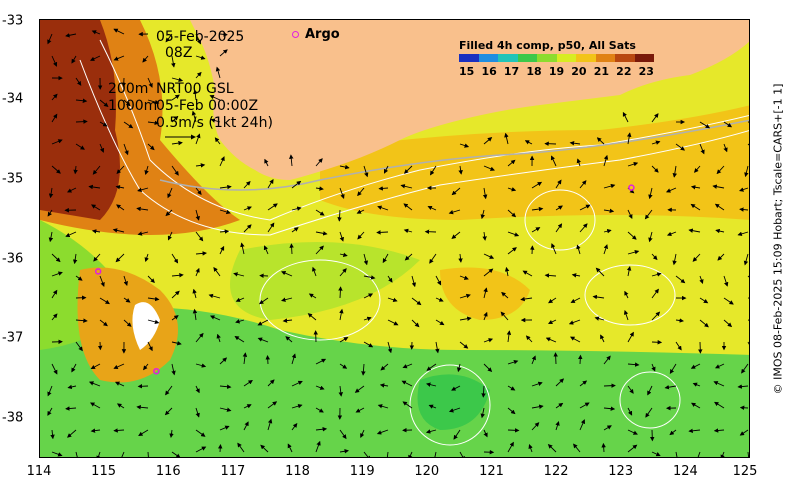  What do you see at coordinates (511, 71) in the screenshot?
I see `colorbar-tick-label: 17` at bounding box center [511, 71].